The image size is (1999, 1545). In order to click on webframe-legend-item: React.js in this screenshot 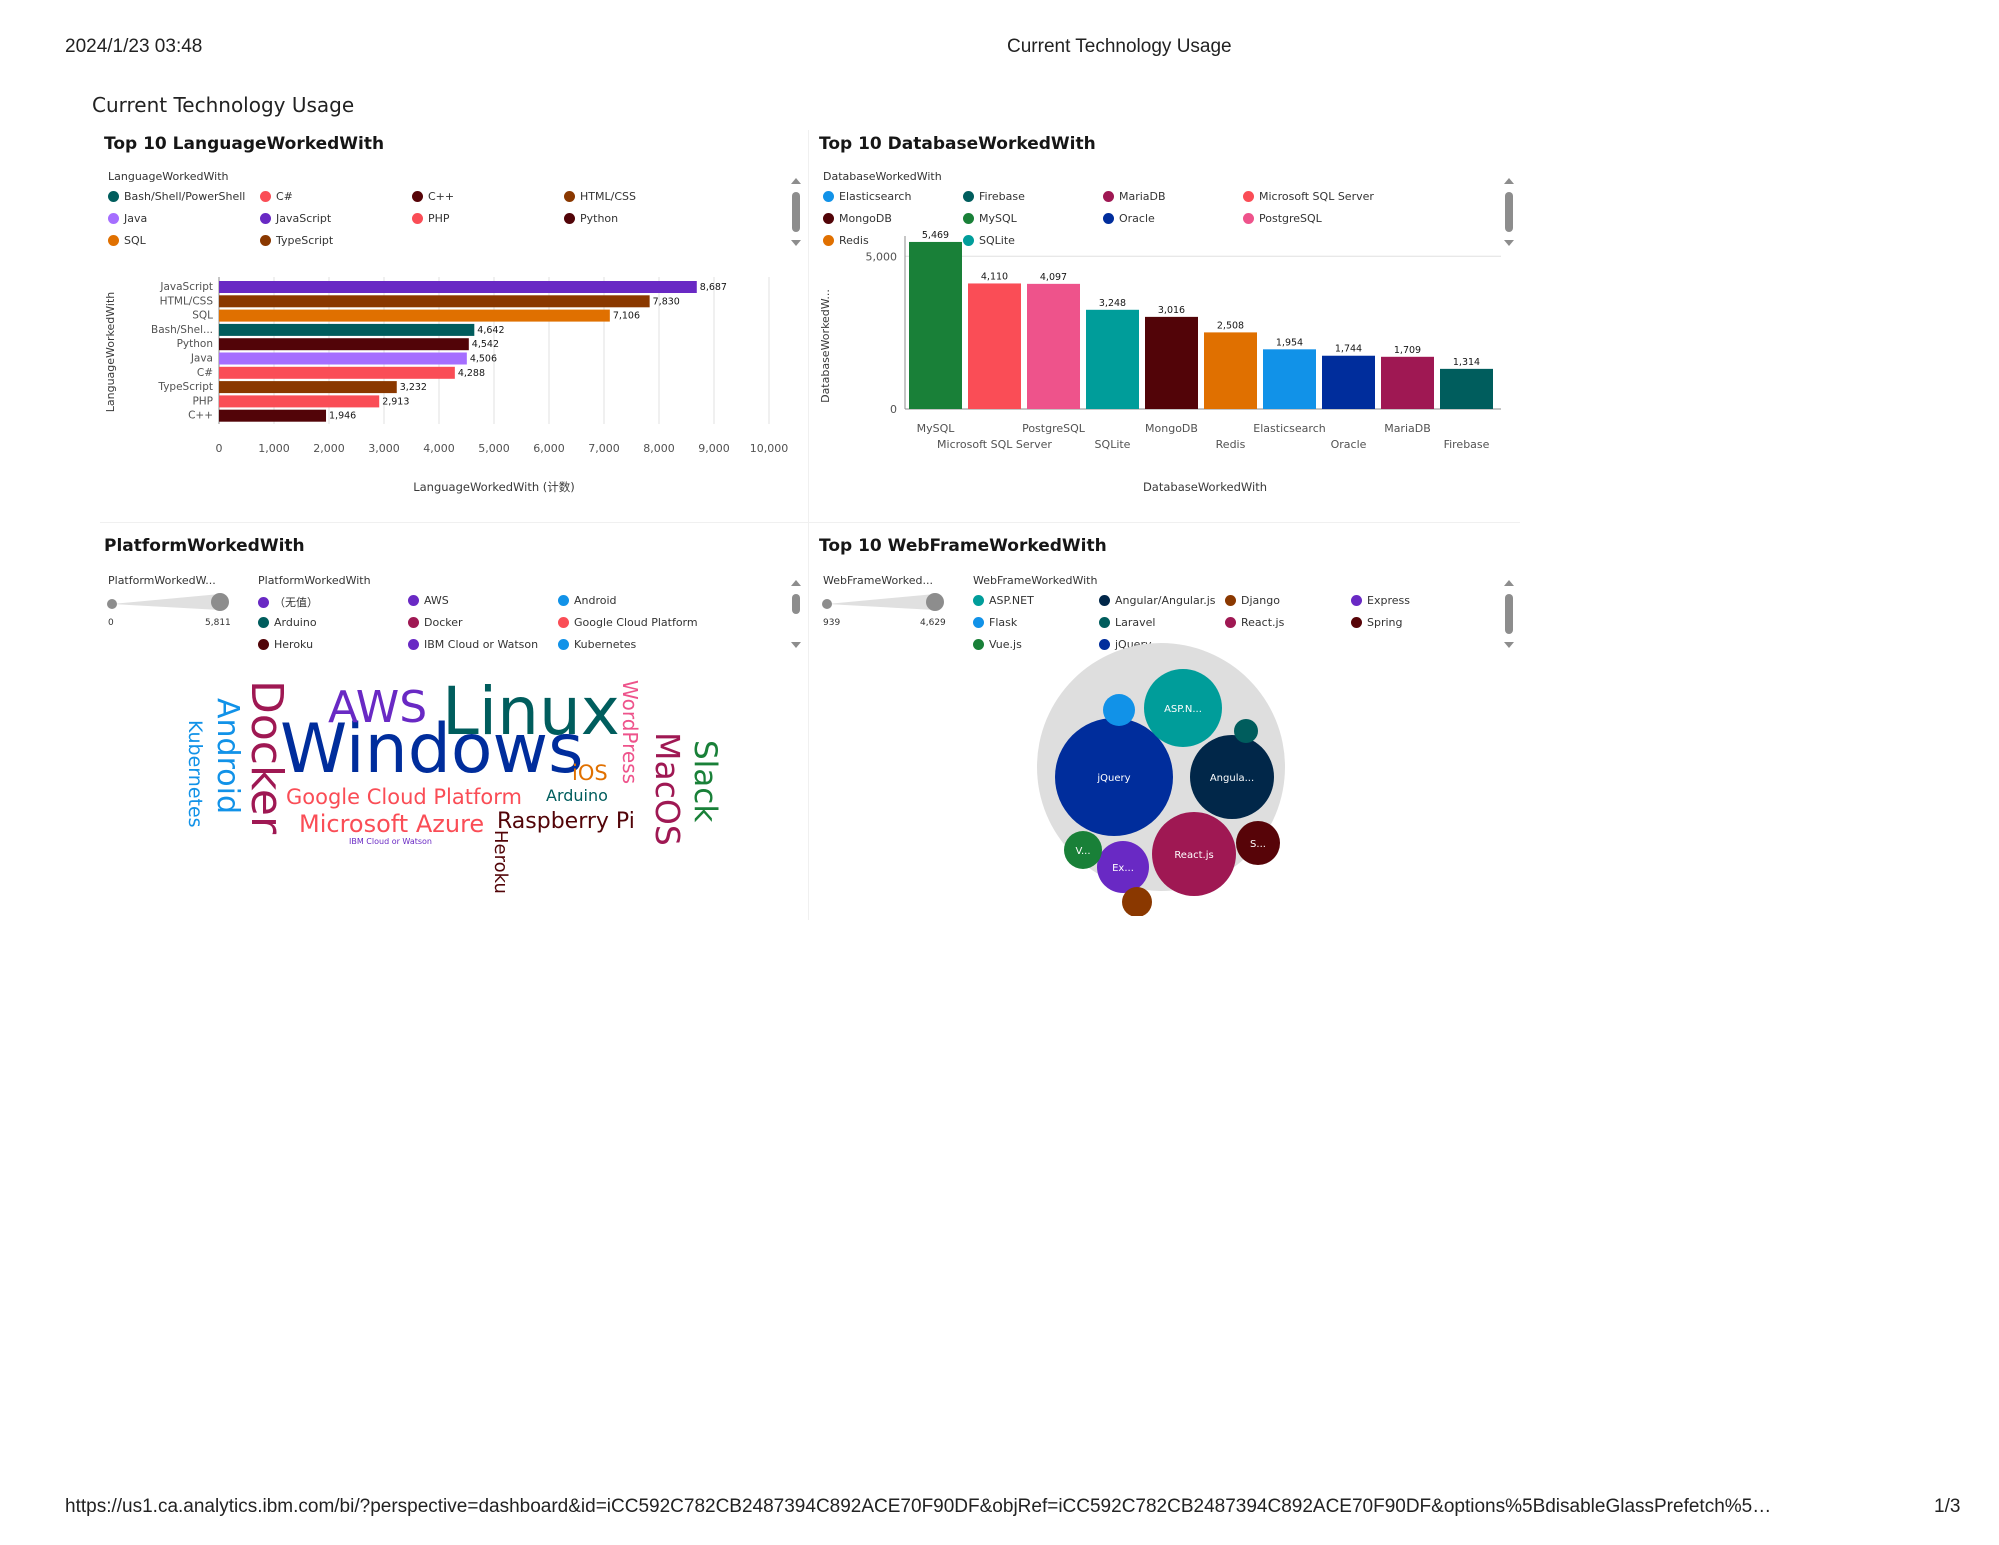, I will do `click(1254, 622)`.